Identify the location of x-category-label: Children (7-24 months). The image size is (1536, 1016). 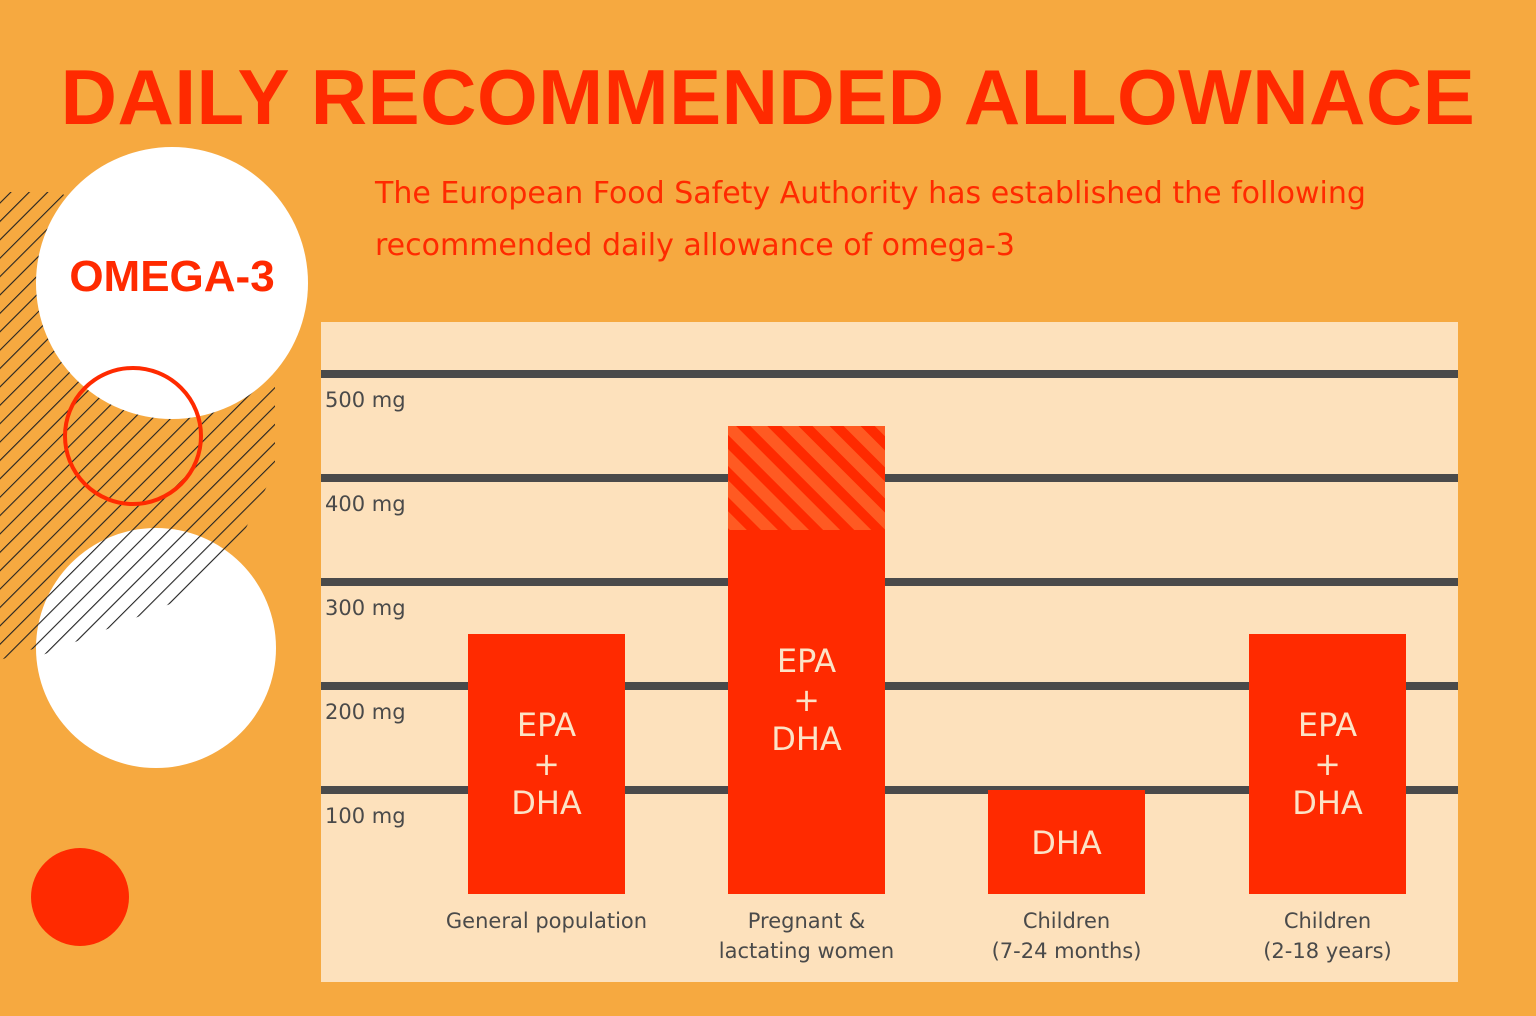
(1066, 936).